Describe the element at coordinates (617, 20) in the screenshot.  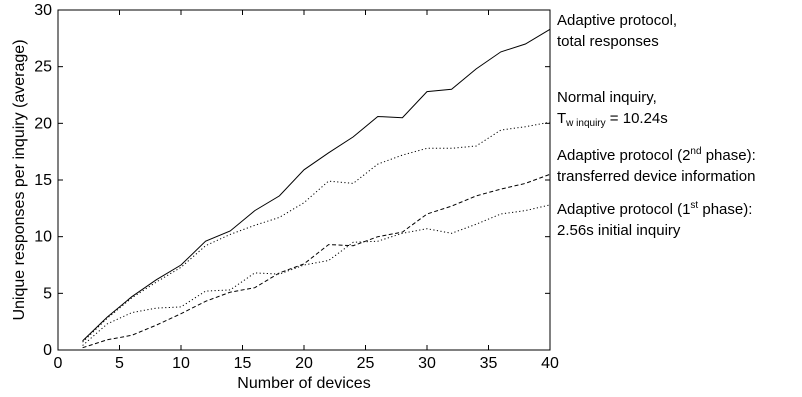
I see `annotation-line: Adaptive protocol,` at that location.